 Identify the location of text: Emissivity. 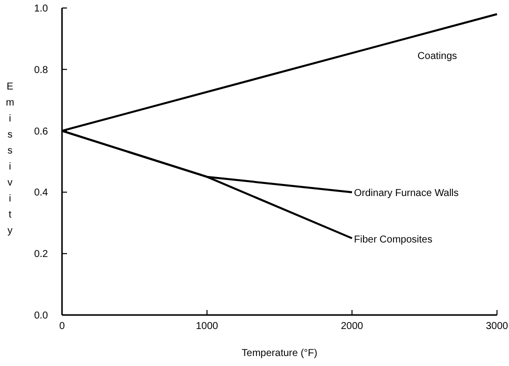
(10, 159).